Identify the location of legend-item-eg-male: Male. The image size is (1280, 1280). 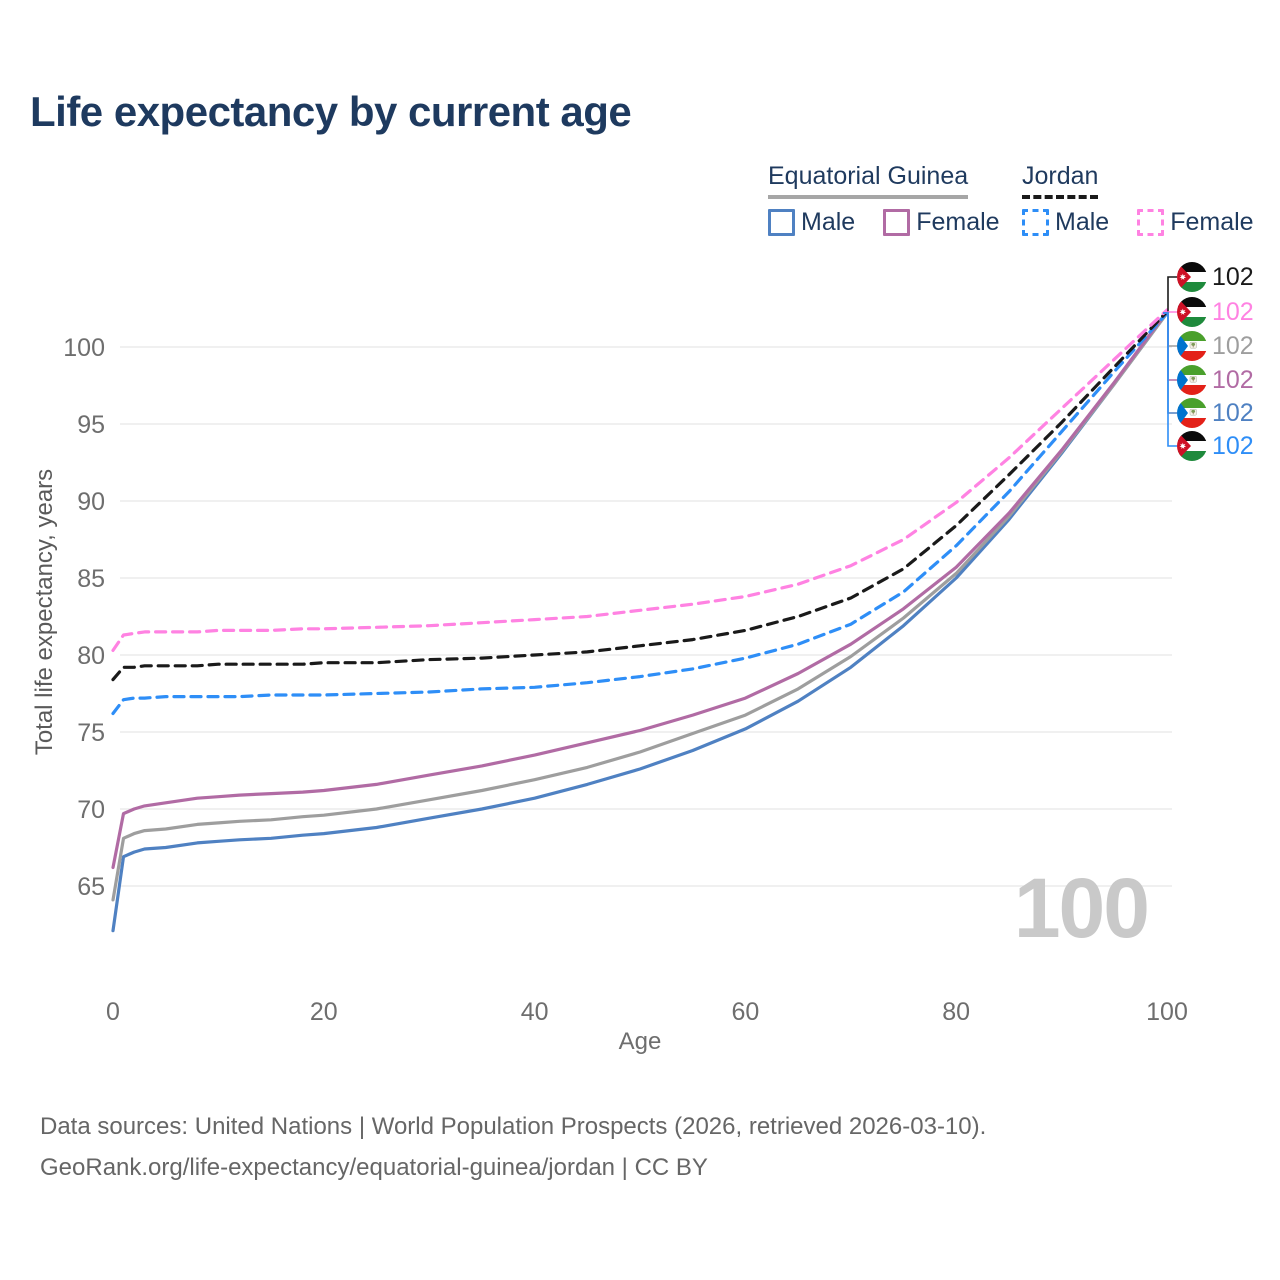
(811, 222).